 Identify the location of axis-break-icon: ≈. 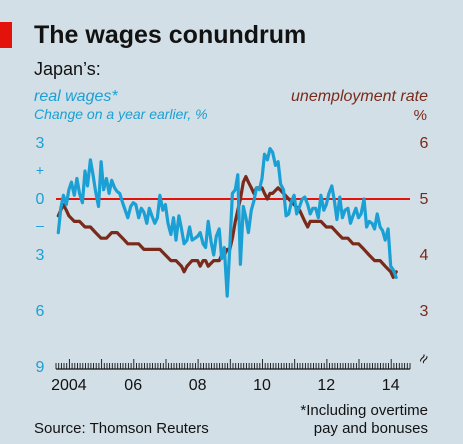
(424, 359).